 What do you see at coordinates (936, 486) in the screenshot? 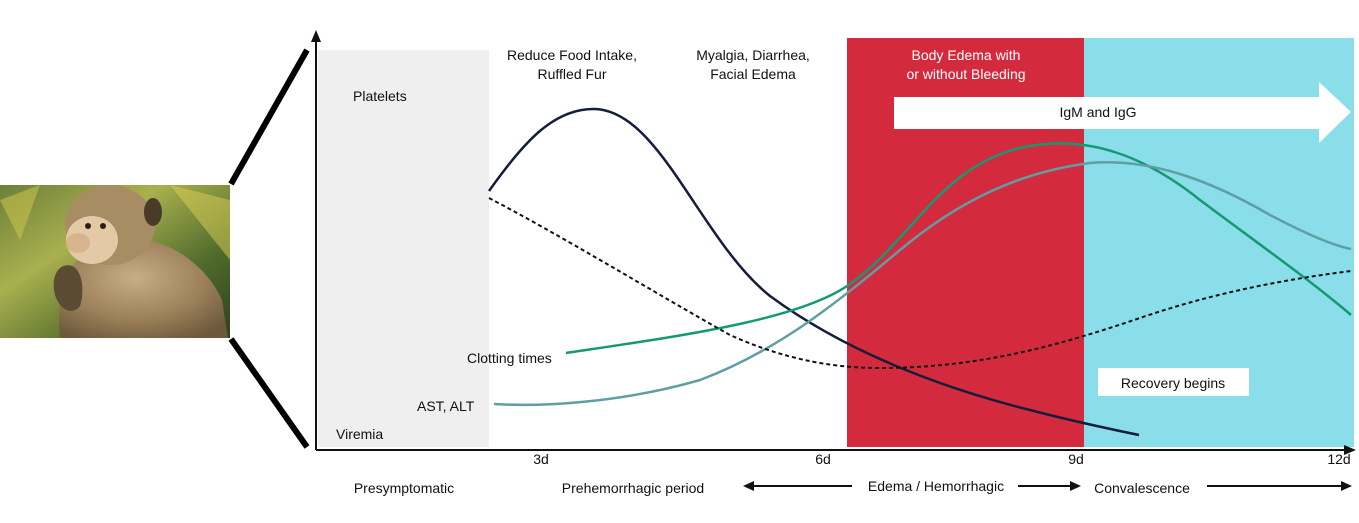
I see `phase-edema: Edema / Hemorrhagic` at bounding box center [936, 486].